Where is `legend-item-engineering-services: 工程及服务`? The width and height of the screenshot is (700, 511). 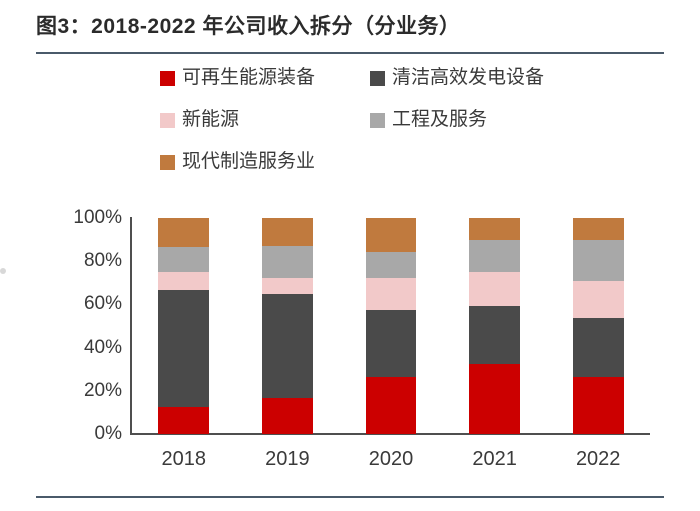
legend-item-engineering-services: 工程及服务 is located at coordinates (428, 120).